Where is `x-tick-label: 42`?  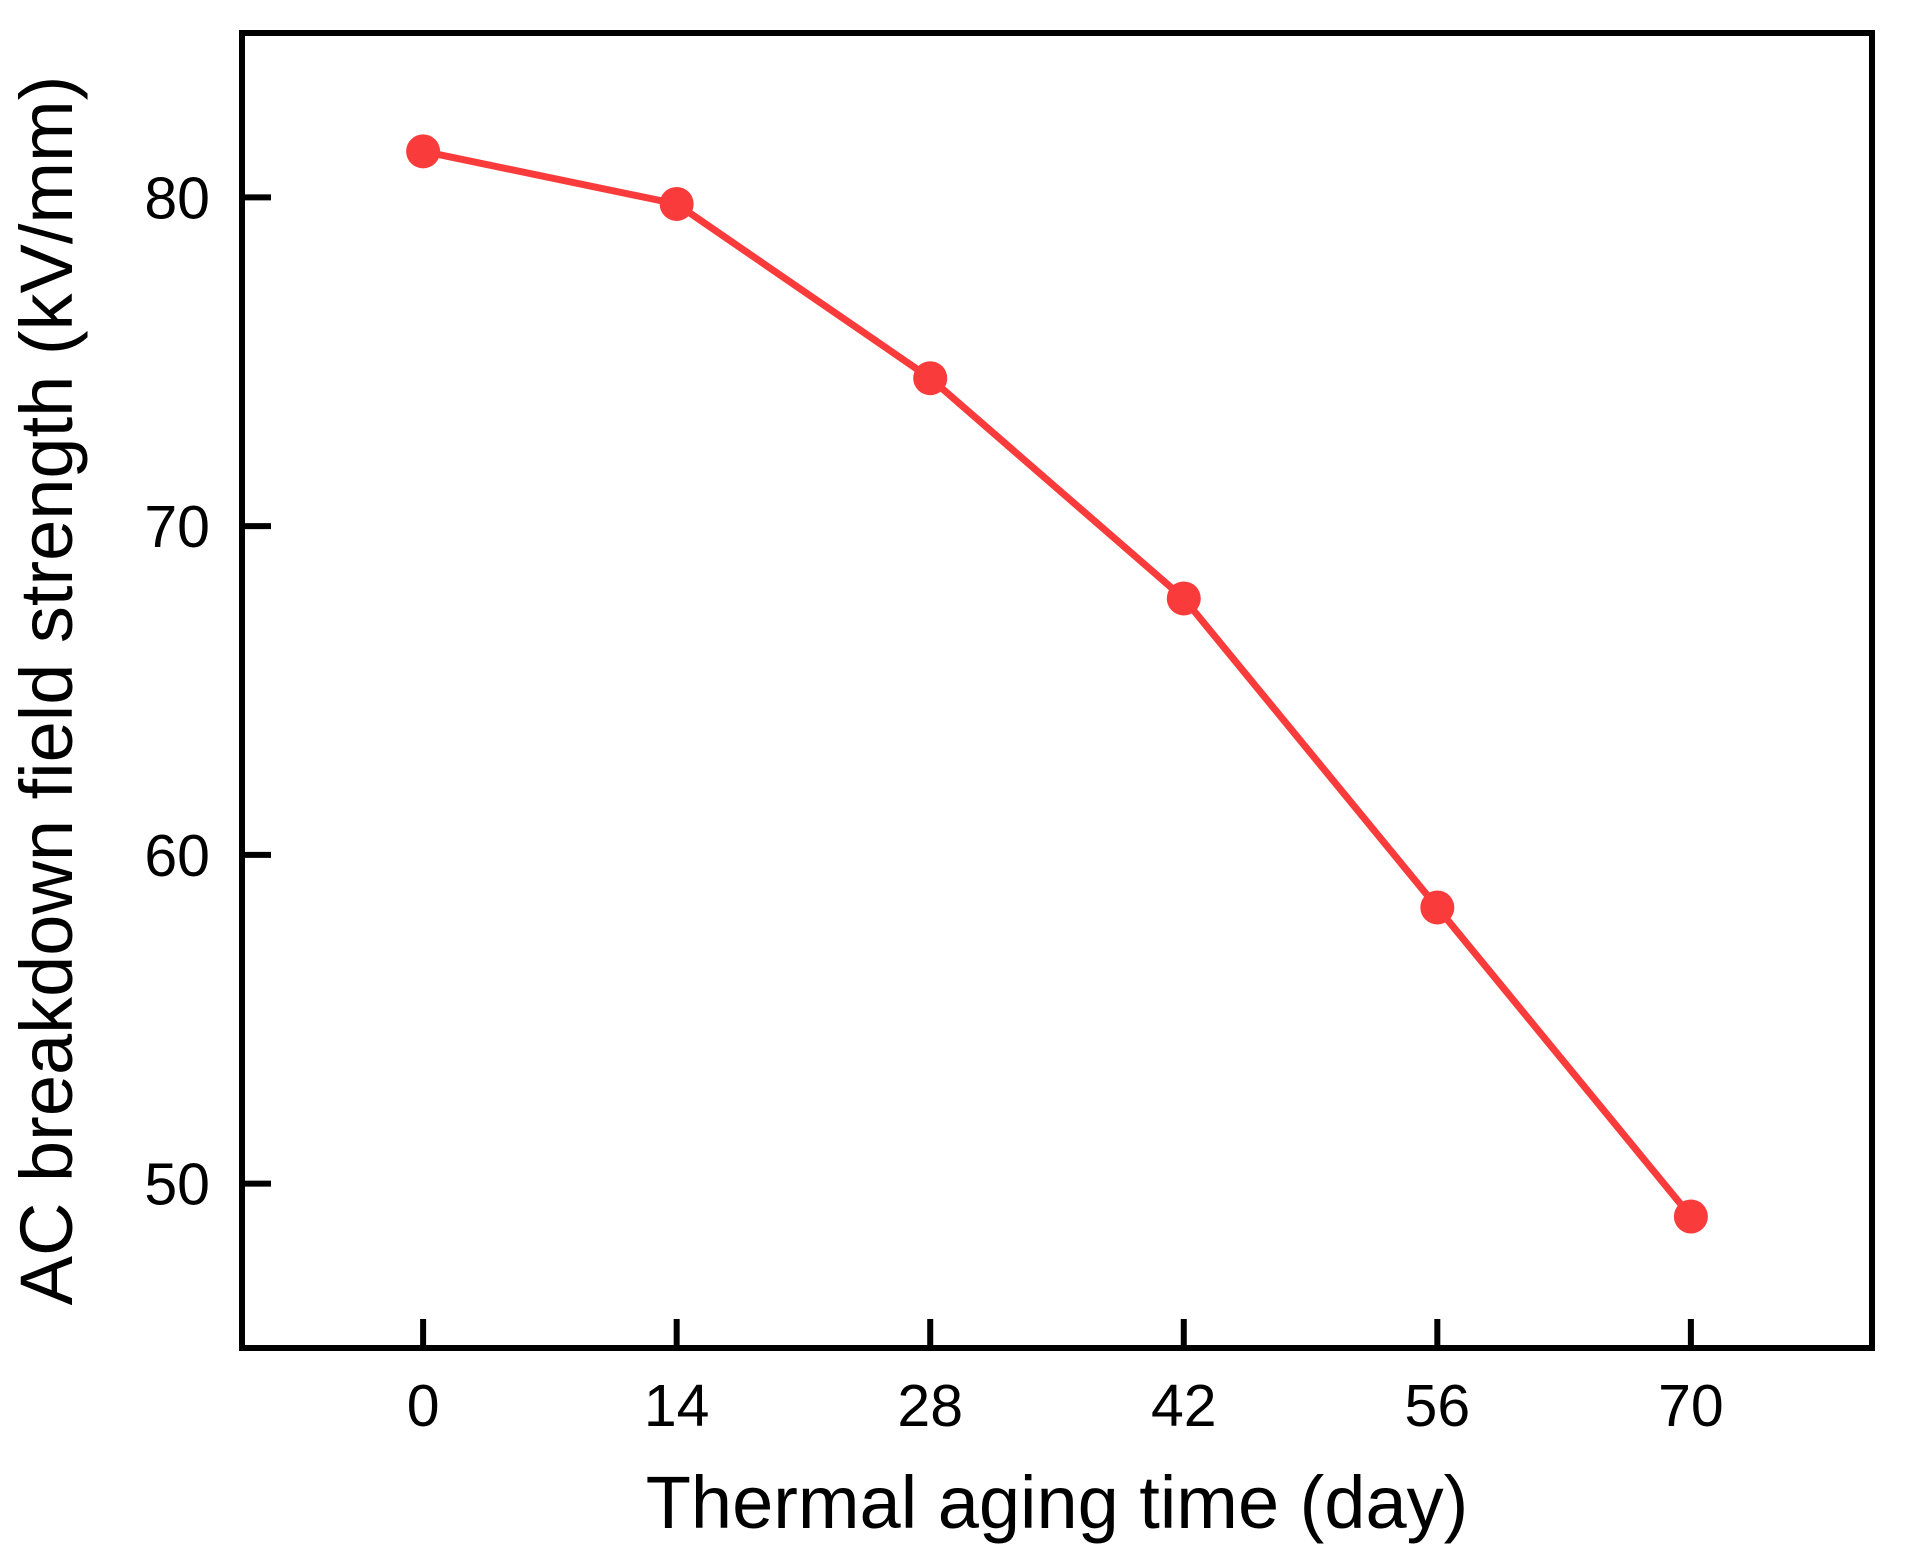
x-tick-label: 42 is located at coordinates (1184, 1406).